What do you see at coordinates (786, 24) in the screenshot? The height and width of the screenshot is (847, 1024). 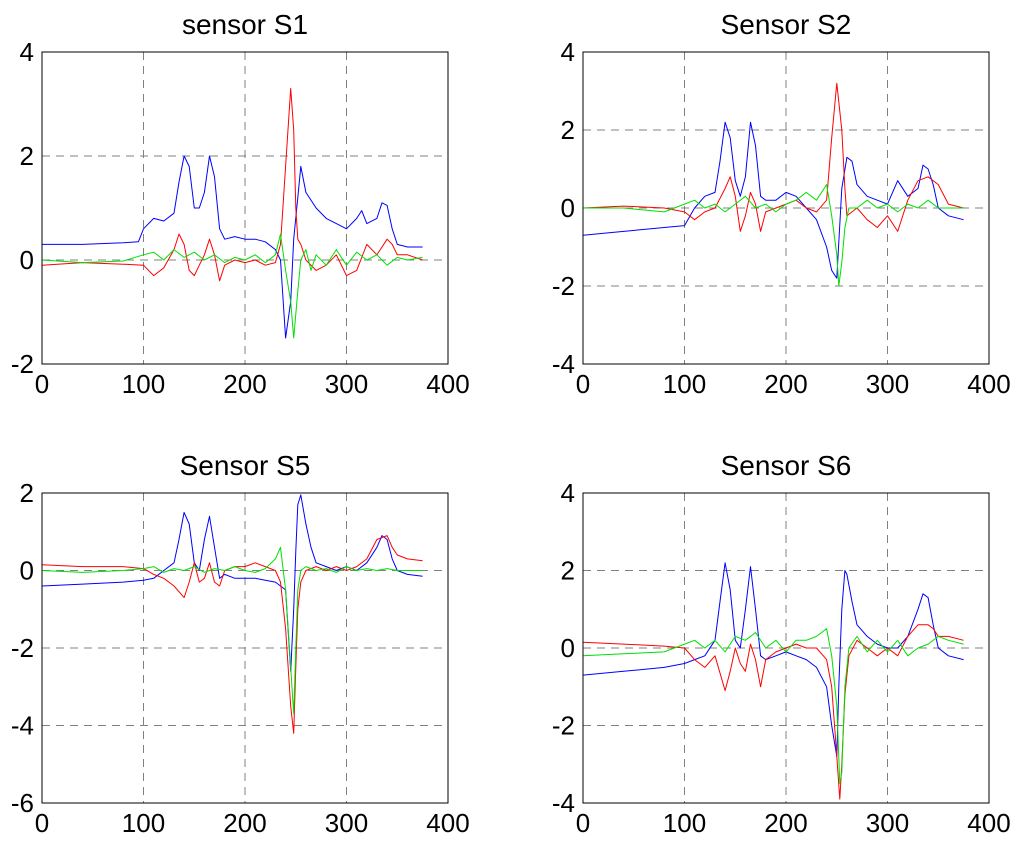 I see `chart-title: Sensor S2` at bounding box center [786, 24].